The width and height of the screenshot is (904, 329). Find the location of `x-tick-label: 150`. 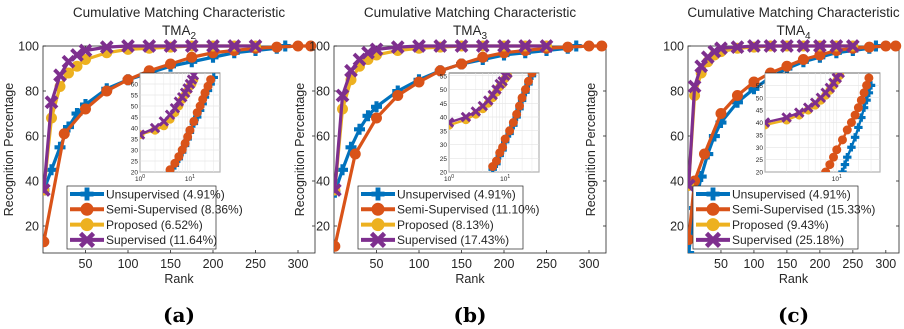

x-tick-label: 150 is located at coordinates (786, 264).